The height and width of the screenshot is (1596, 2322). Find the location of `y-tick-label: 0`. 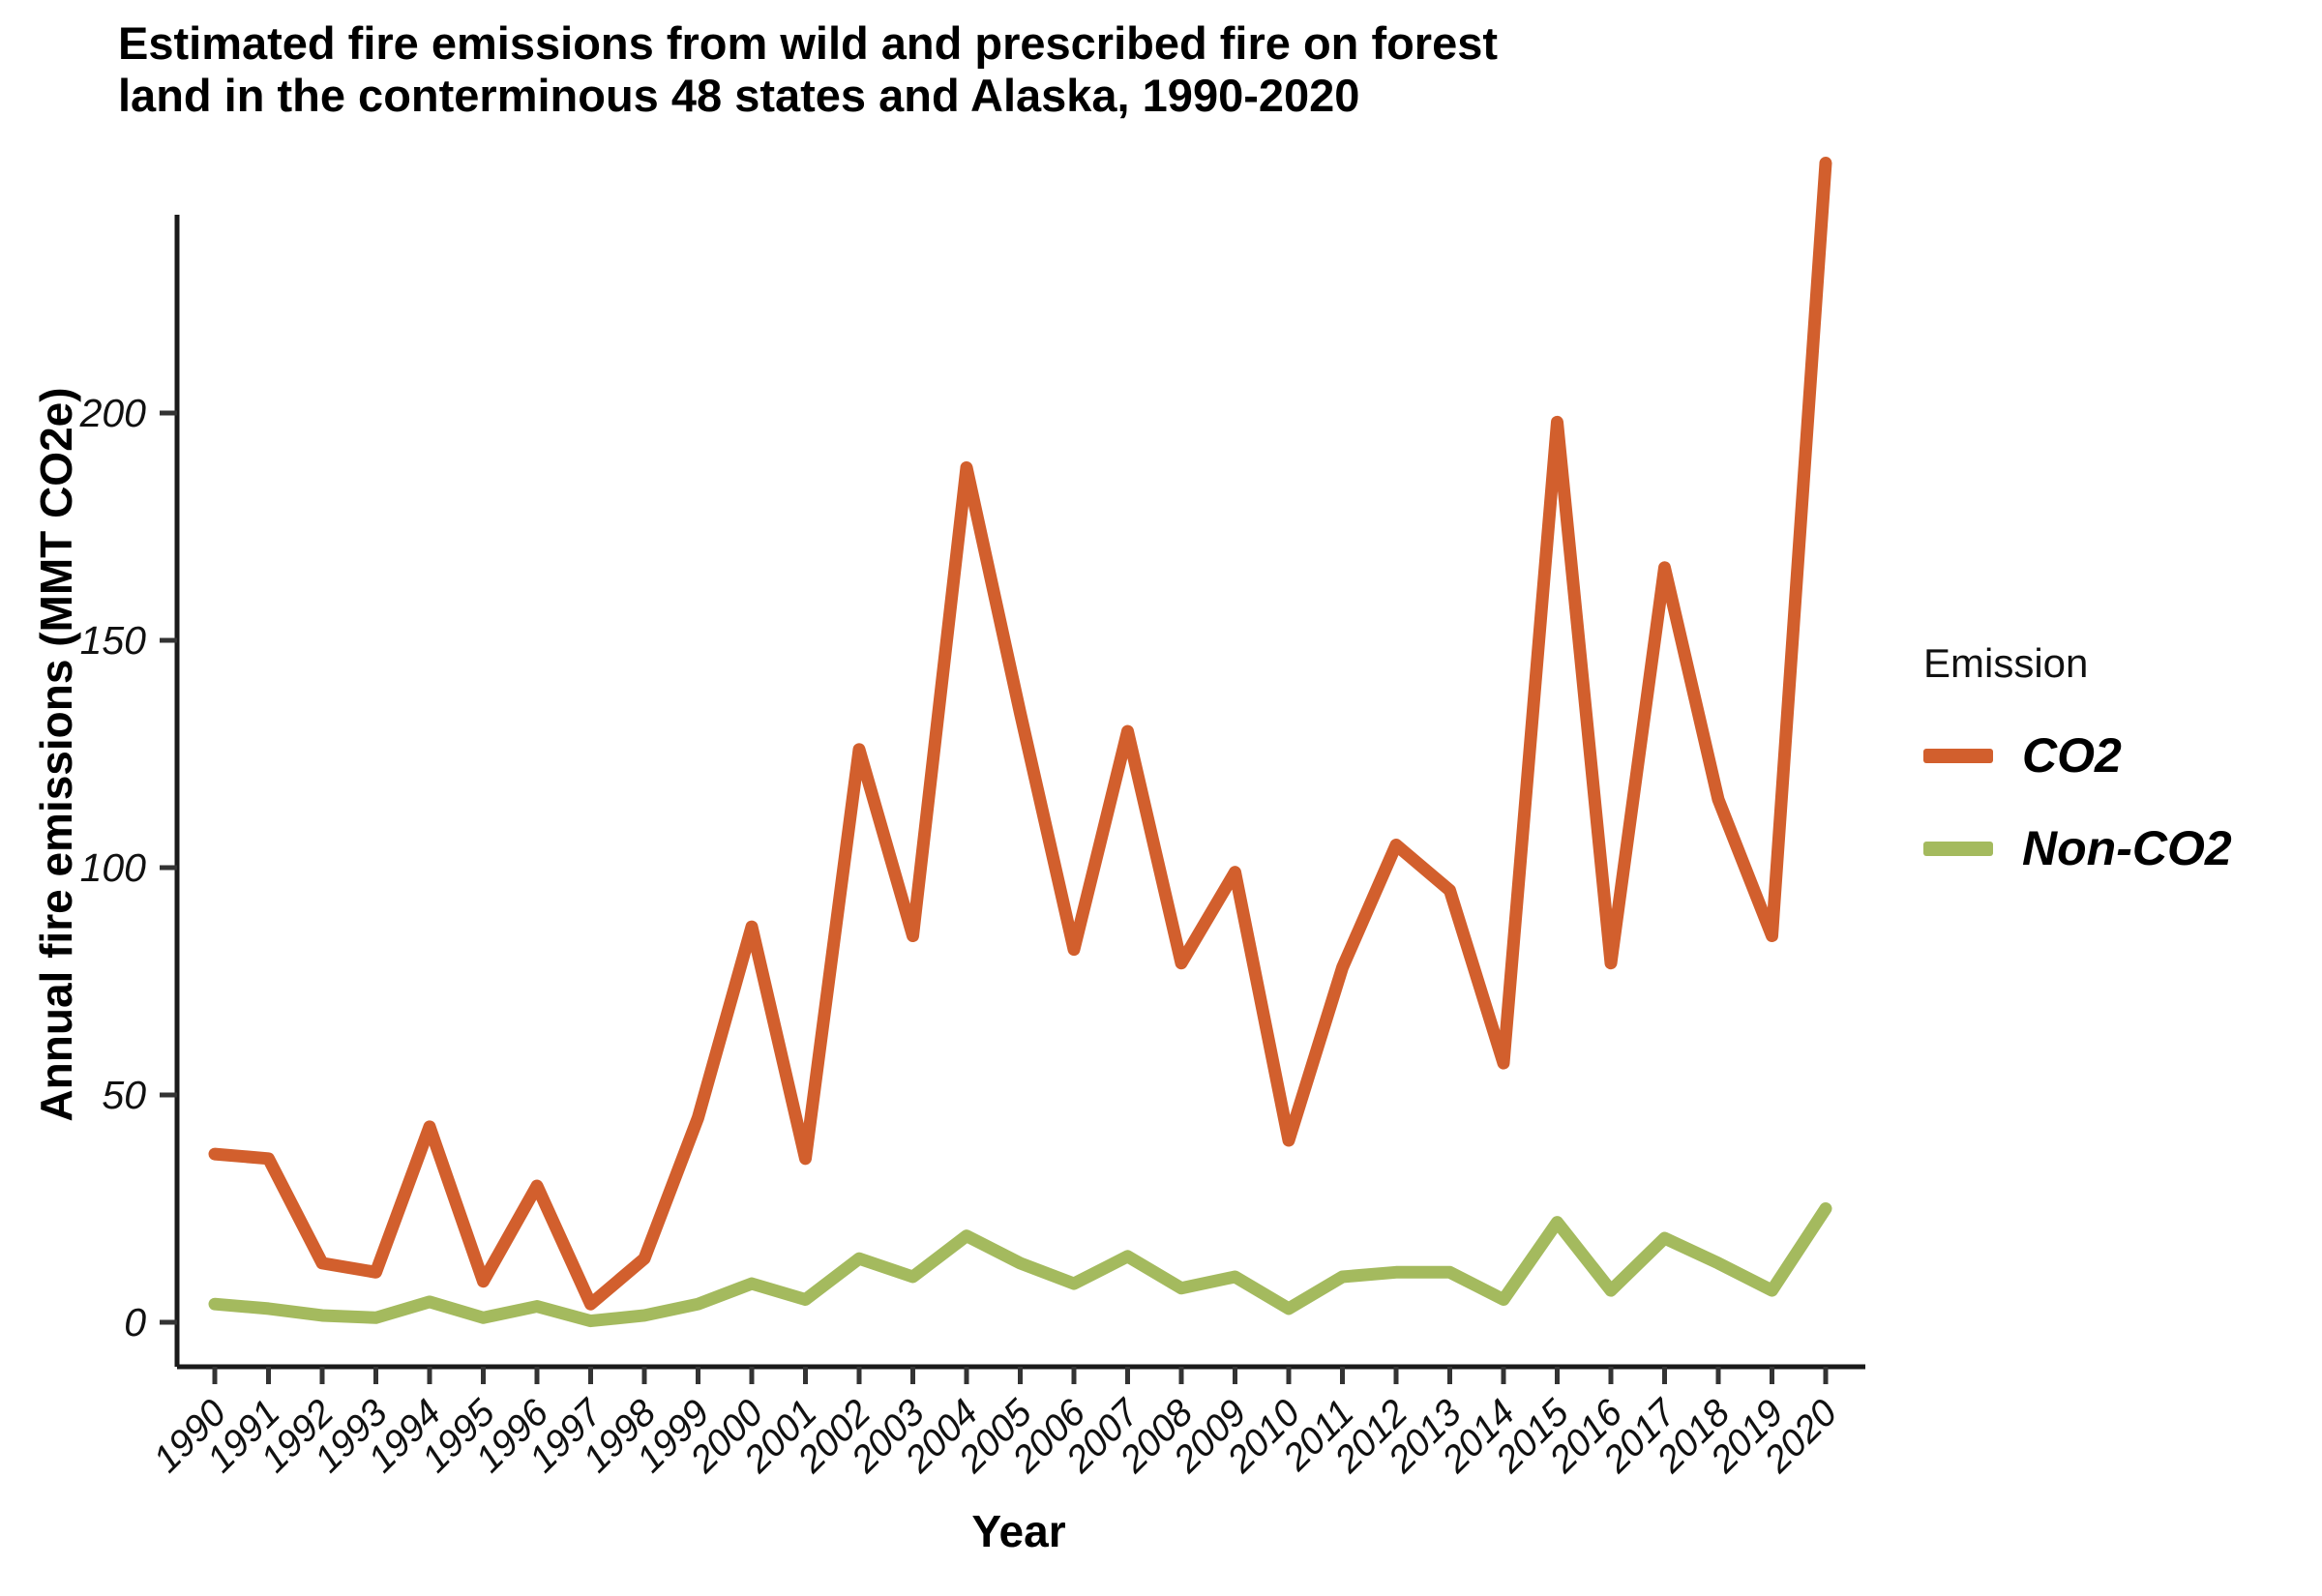

y-tick-label: 0 is located at coordinates (135, 1322).